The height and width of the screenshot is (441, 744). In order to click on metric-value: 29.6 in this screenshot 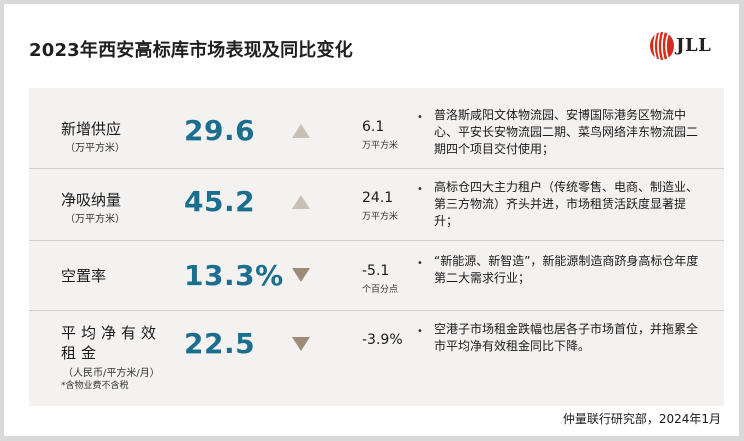, I will do `click(220, 130)`.